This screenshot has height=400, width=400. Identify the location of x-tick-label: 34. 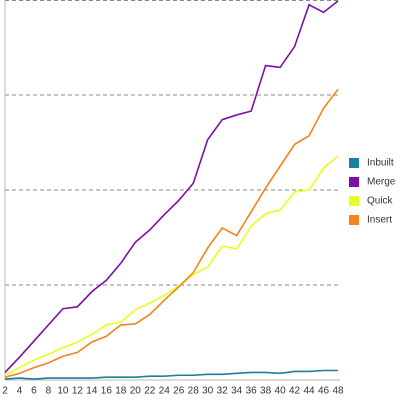
(237, 391).